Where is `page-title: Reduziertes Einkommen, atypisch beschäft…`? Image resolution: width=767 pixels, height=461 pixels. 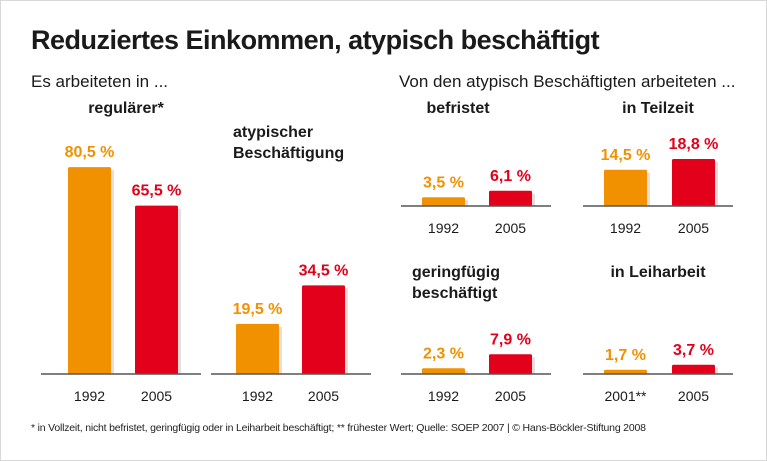
page-title: Reduziertes Einkommen, atypisch beschäft… is located at coordinates (315, 40).